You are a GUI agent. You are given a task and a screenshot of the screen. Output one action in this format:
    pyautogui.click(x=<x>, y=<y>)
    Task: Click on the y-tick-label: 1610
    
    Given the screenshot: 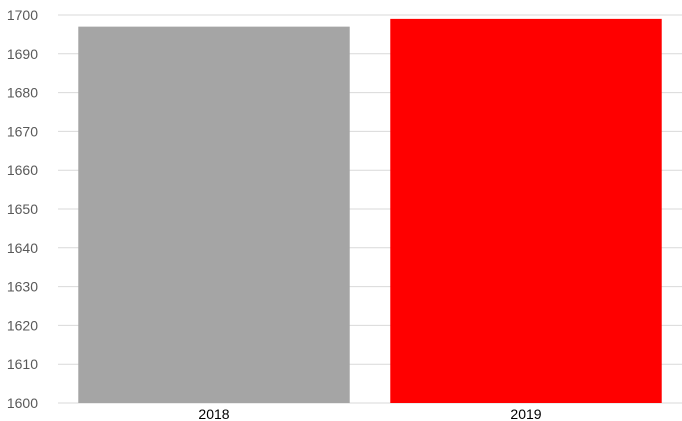 What is the action you would take?
    pyautogui.click(x=22, y=364)
    